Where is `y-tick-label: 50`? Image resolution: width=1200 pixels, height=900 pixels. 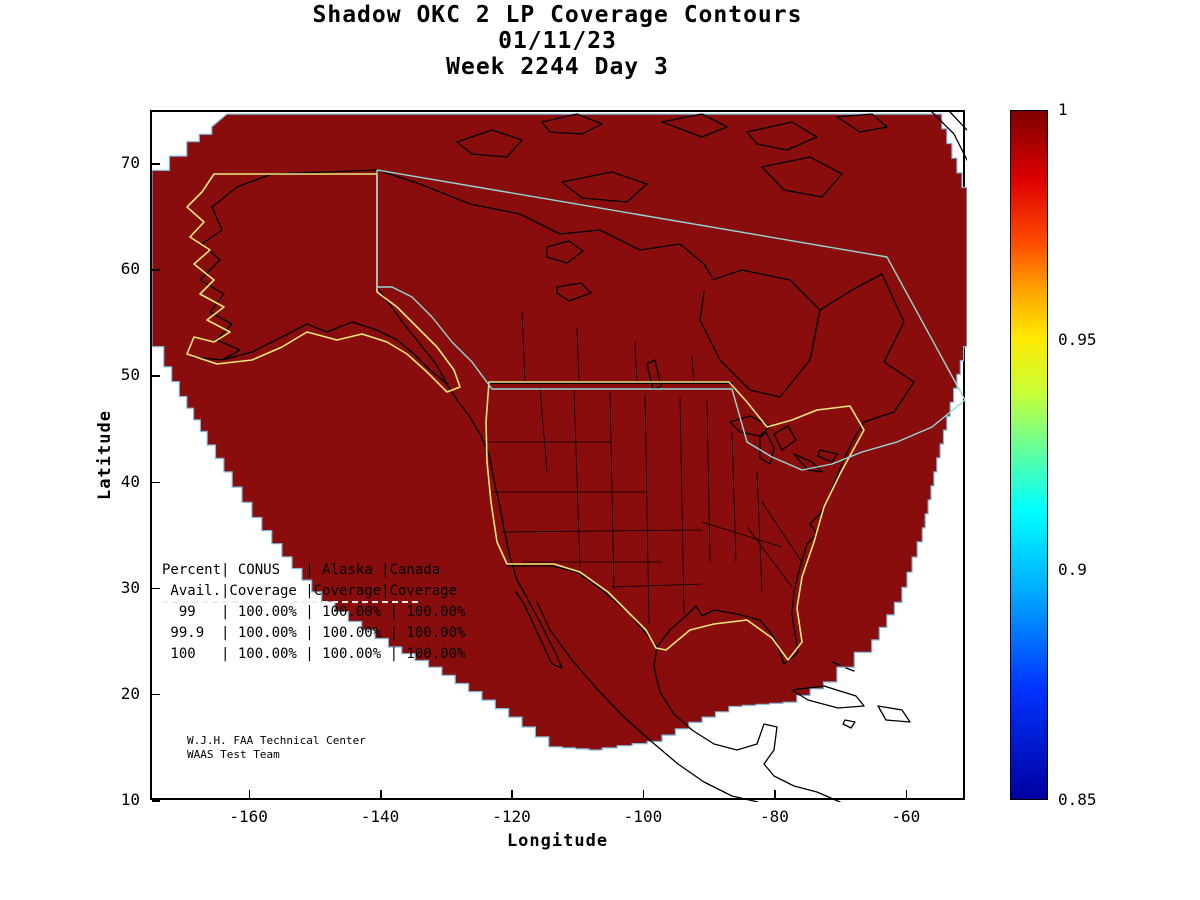
y-tick-label: 50 is located at coordinates (130, 375).